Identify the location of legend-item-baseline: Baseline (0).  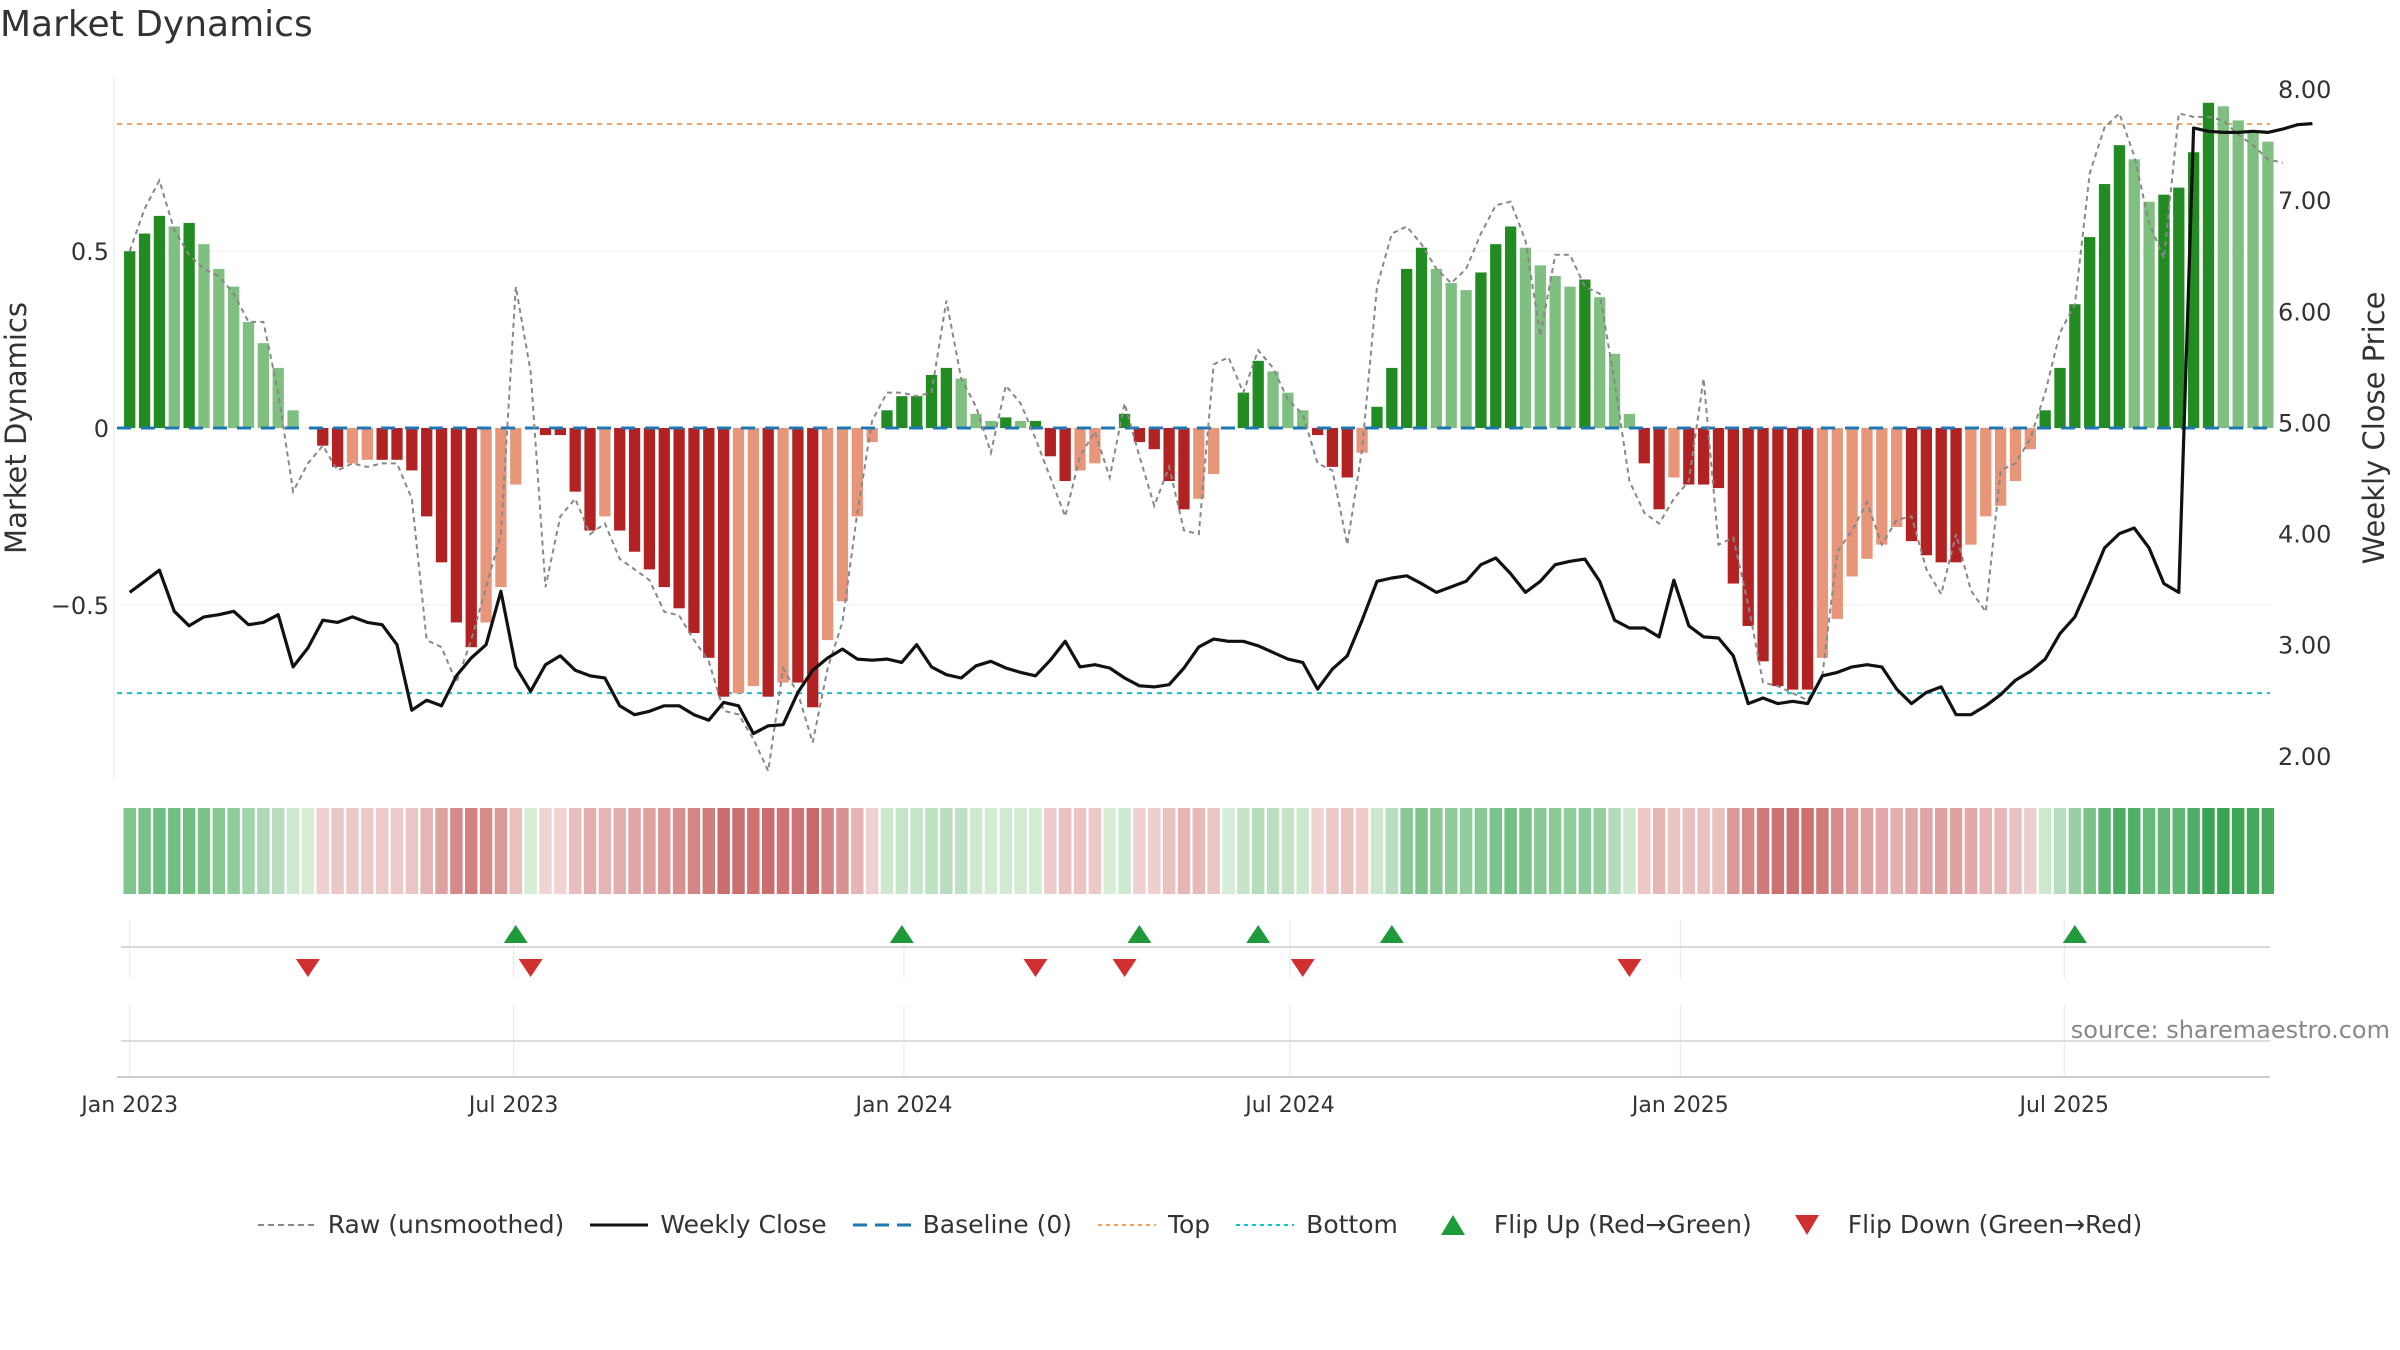
(962, 1224).